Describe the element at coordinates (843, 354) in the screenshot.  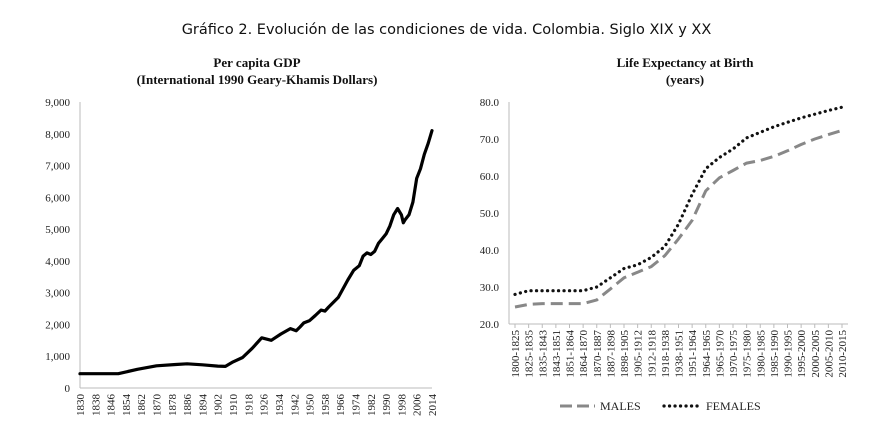
I see `le-x-tick: 2010-2015` at that location.